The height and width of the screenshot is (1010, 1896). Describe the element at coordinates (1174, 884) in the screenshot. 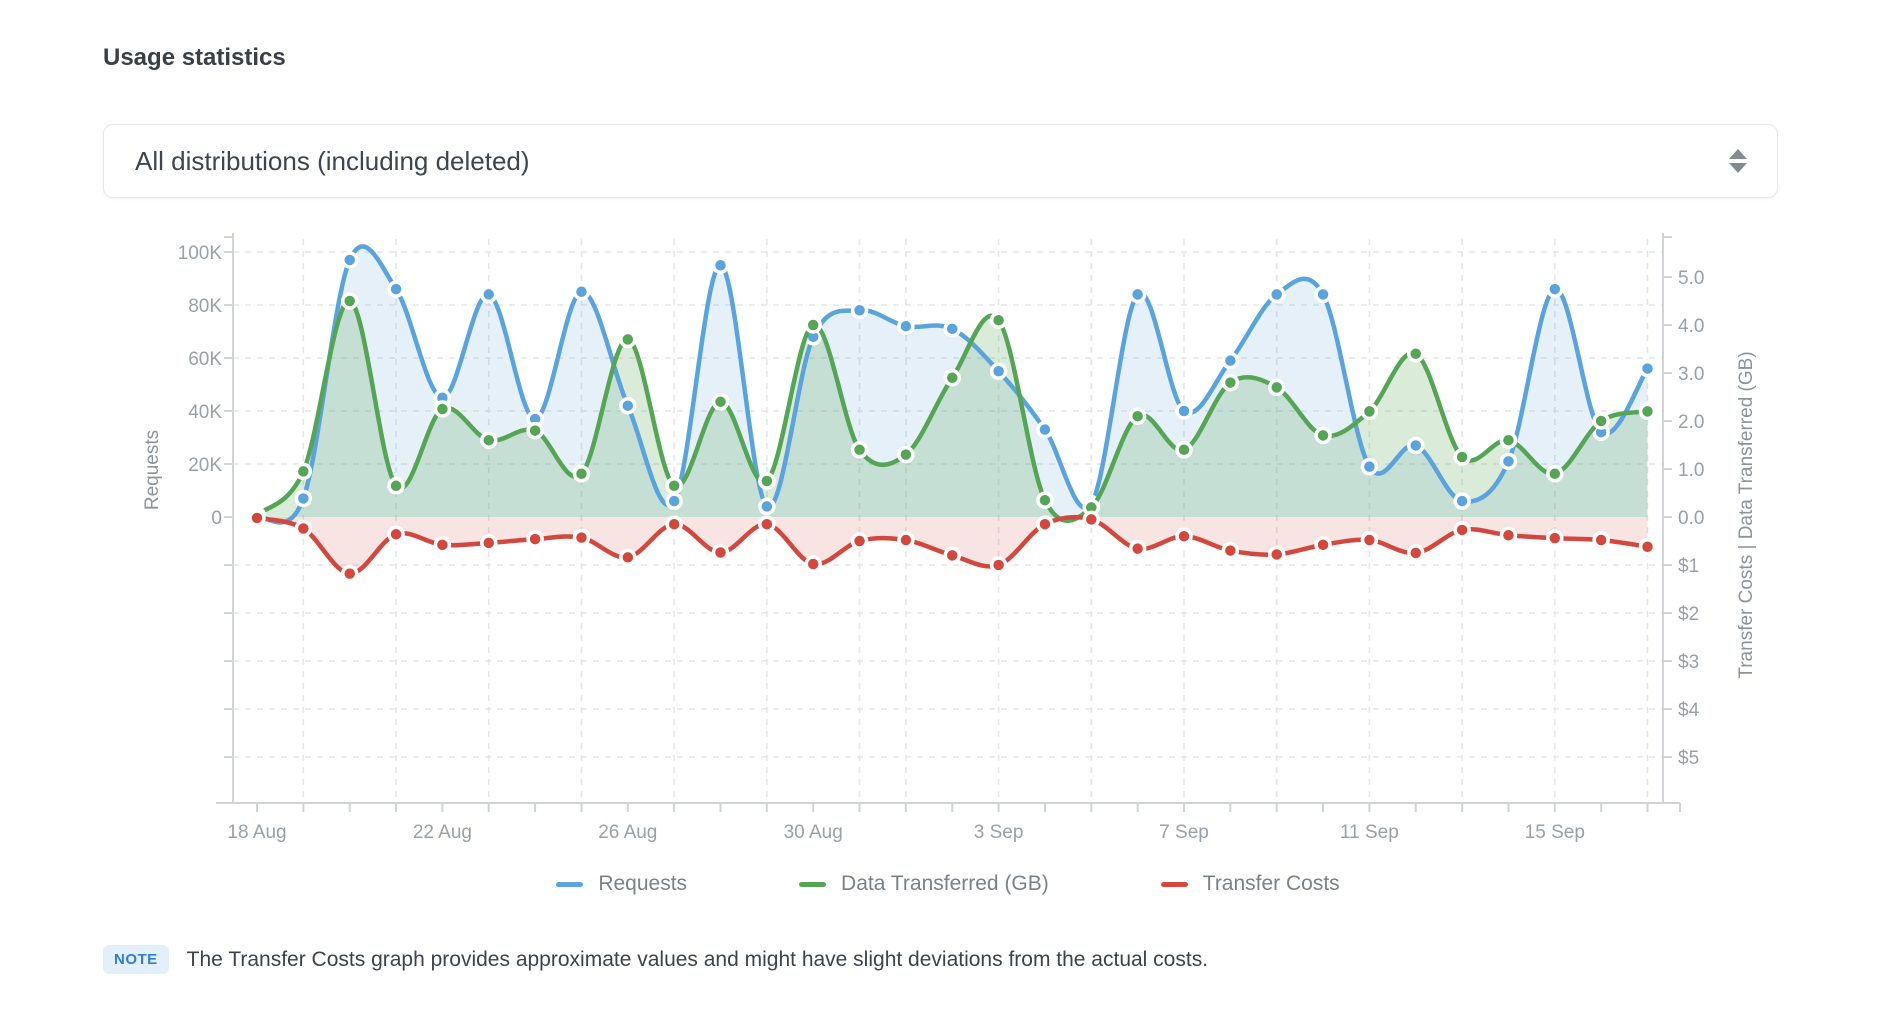

I see `transfer-costs-legend-dash-icon` at that location.